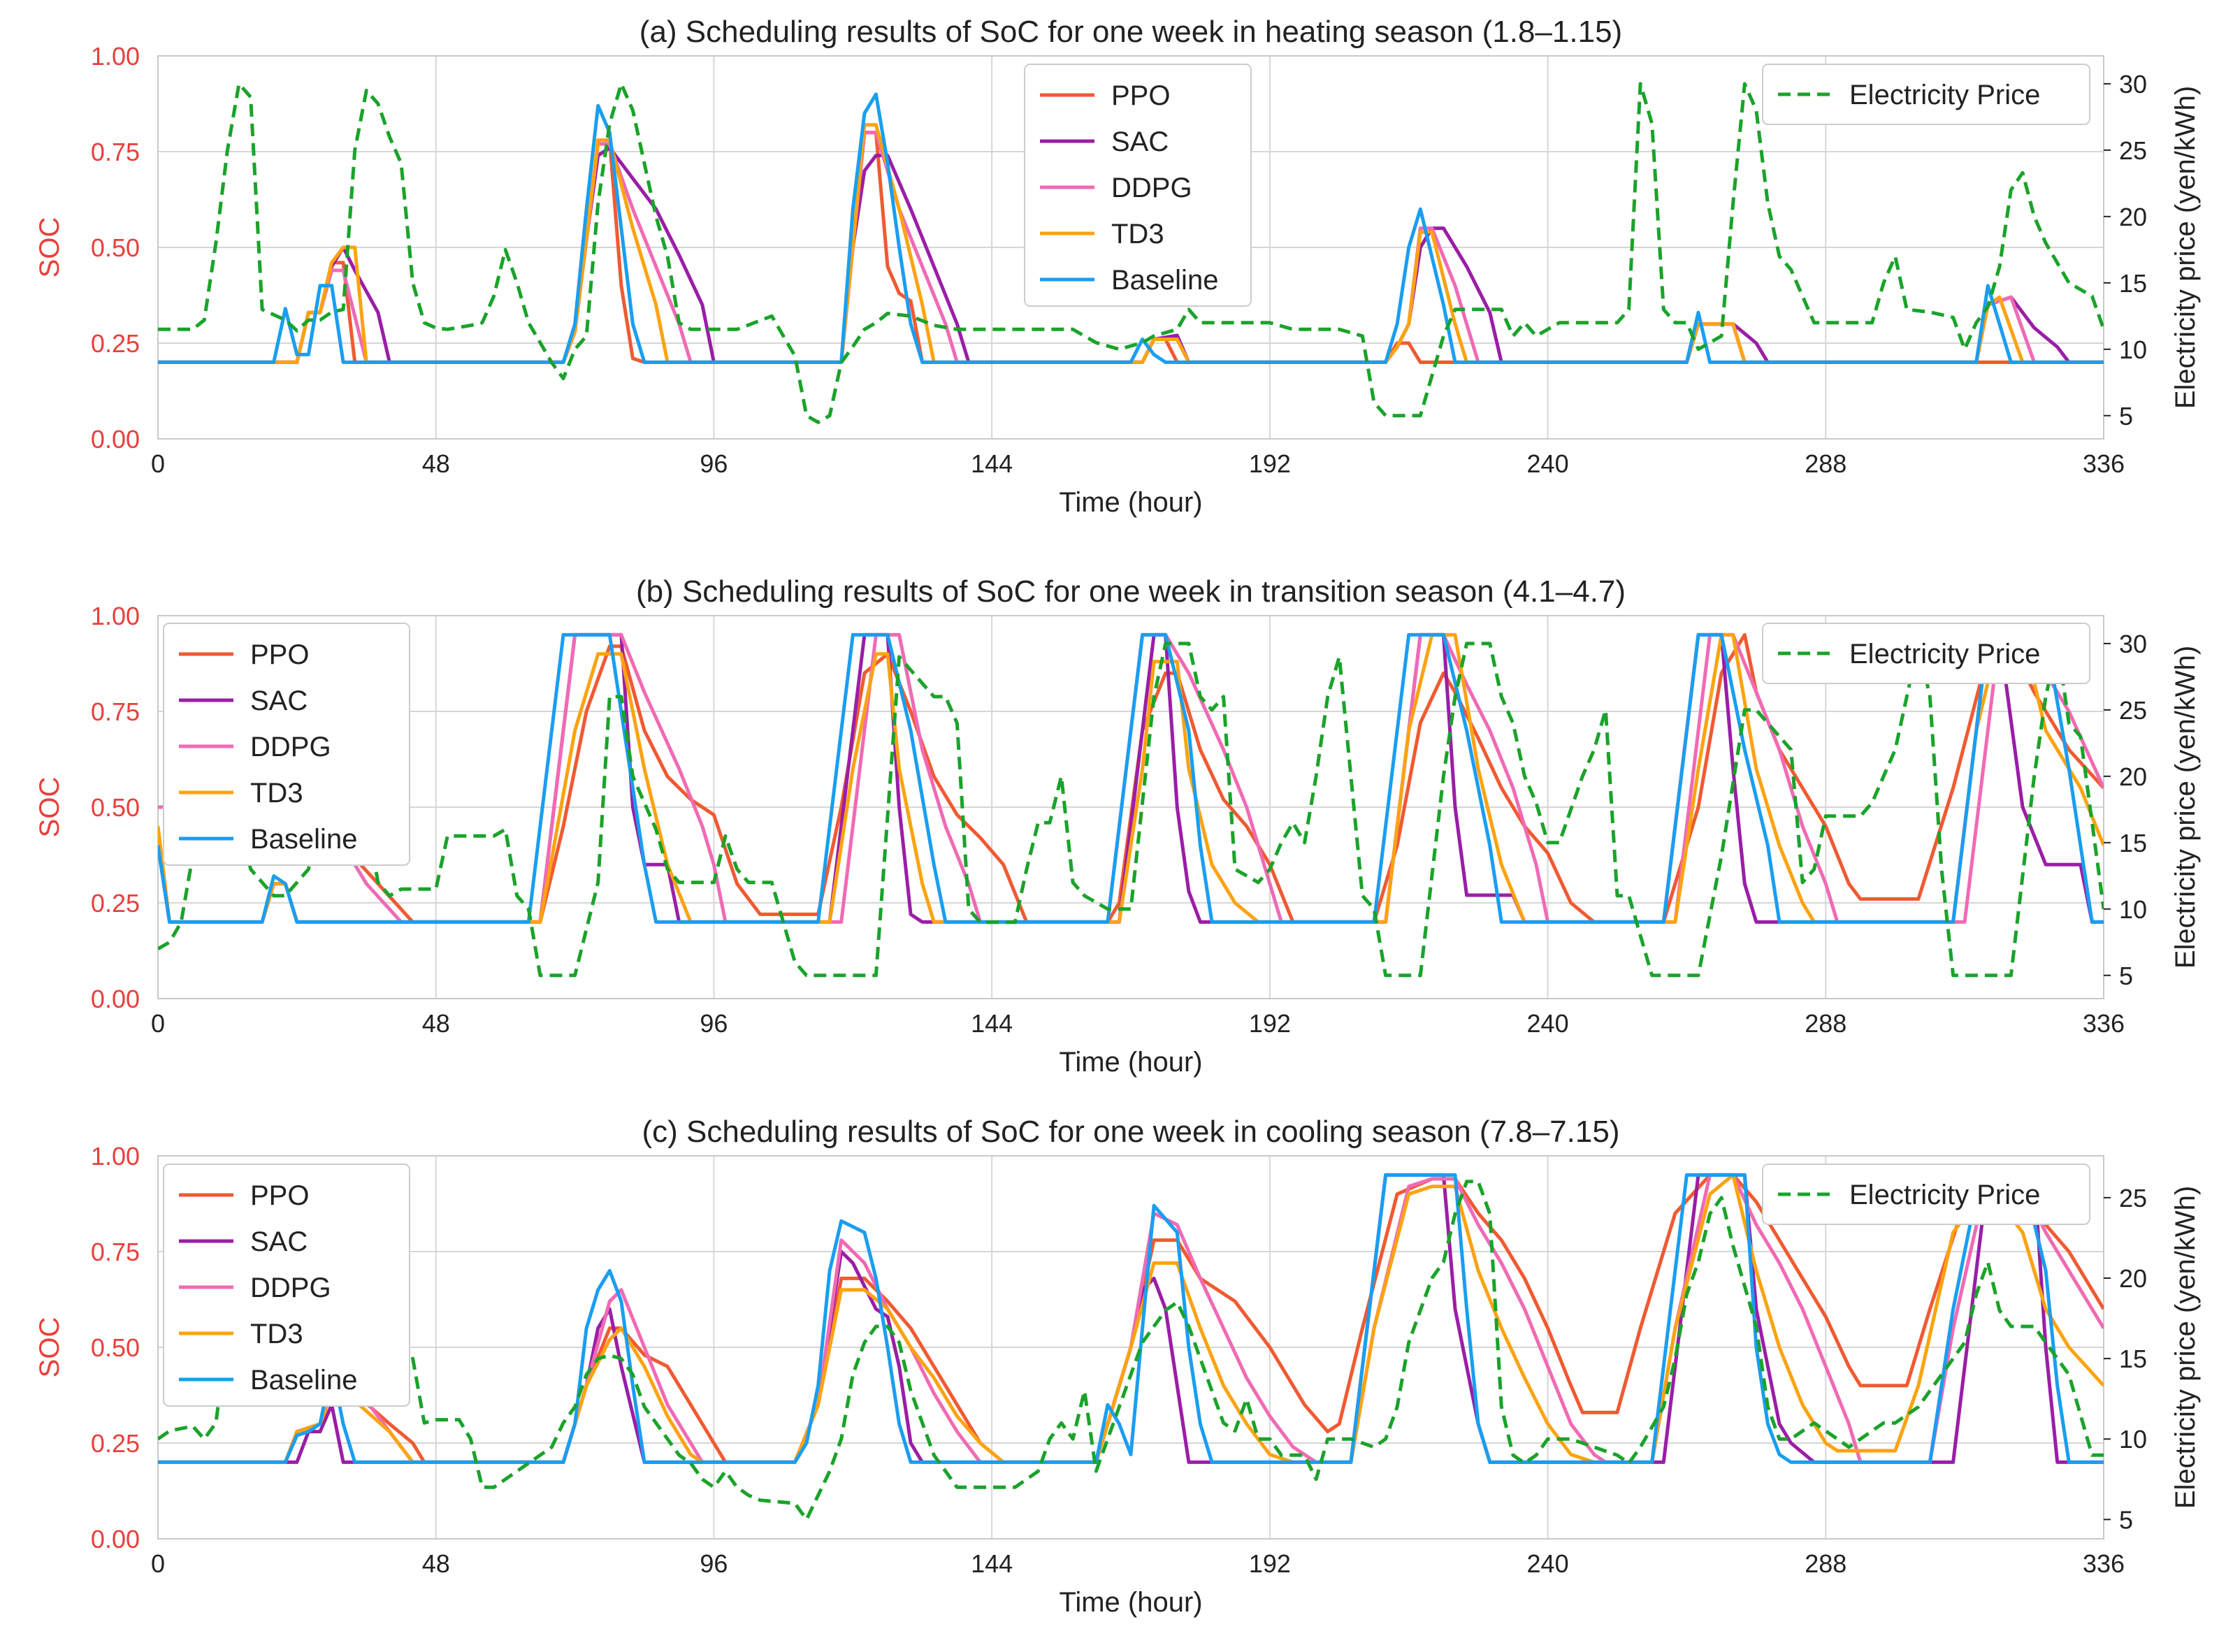 Image resolution: width=2219 pixels, height=1652 pixels. Describe the element at coordinates (2126, 976) in the screenshot. I see `y2-tick-label: 5` at that location.